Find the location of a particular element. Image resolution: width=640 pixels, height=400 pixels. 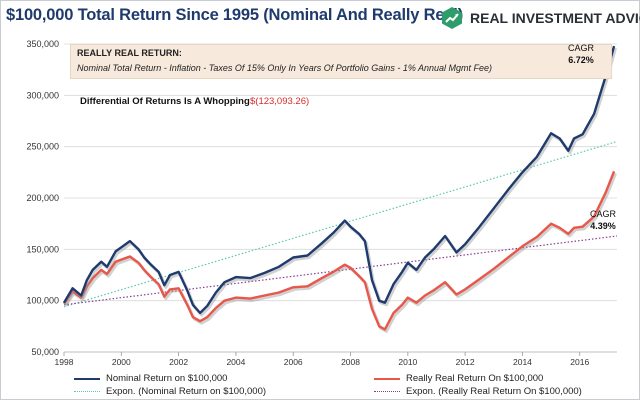

legend-swatch-nominal is located at coordinates (87, 378).